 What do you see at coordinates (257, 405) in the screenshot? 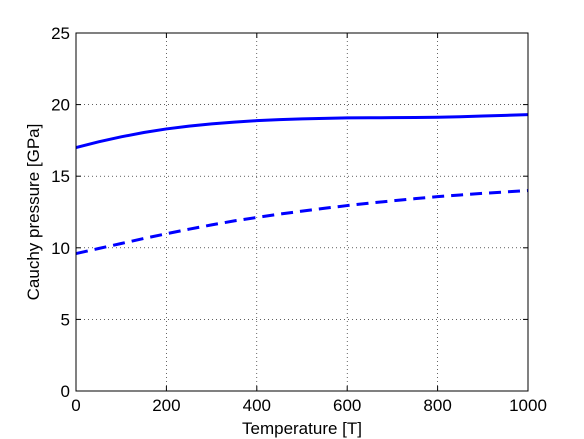
I see `x-tick-label: 400` at bounding box center [257, 405].